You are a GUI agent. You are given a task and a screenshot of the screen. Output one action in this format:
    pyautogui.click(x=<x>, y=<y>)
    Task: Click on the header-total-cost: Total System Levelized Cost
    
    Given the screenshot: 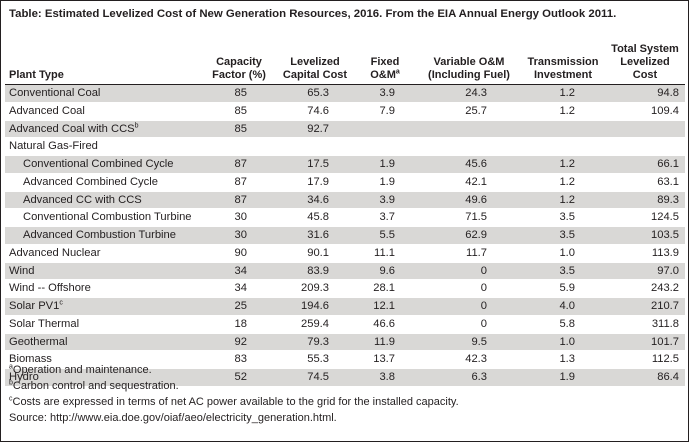 What is the action you would take?
    pyautogui.click(x=645, y=63)
    